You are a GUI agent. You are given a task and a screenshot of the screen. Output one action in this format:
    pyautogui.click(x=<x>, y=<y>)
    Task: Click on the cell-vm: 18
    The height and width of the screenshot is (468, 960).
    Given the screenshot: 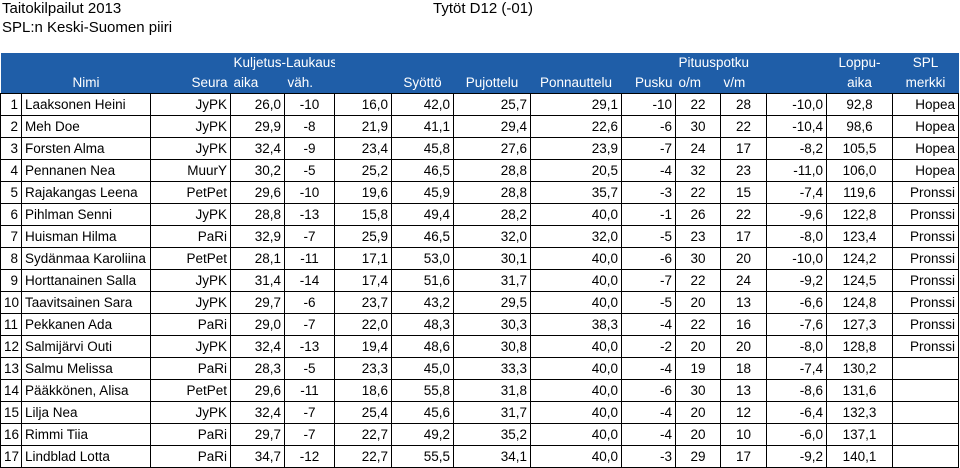 What is the action you would take?
    pyautogui.click(x=744, y=368)
    